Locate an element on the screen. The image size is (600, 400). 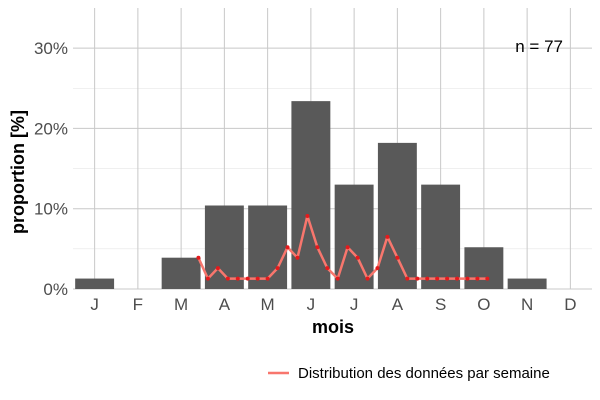
y-tick-label: 0% is located at coordinates (55, 289).